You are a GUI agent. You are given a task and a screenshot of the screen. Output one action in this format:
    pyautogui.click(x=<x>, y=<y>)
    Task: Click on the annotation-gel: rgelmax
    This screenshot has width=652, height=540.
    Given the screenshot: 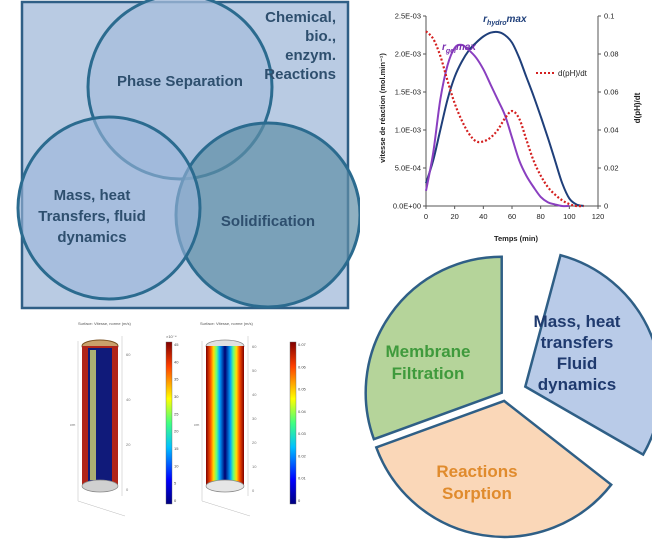 What is the action you would take?
    pyautogui.click(x=459, y=48)
    